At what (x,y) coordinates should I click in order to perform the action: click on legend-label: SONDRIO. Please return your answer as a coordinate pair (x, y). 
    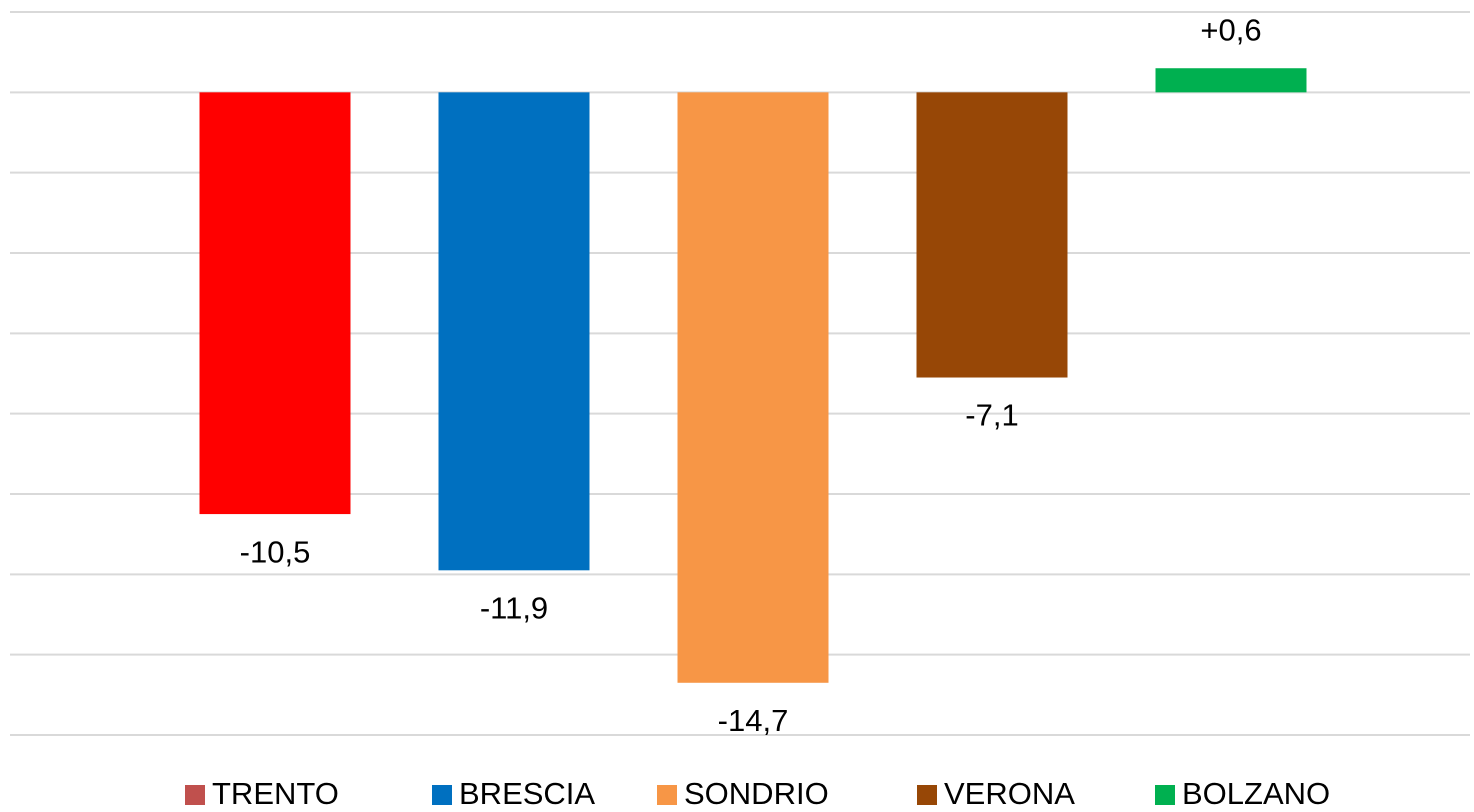
    Looking at the image, I should click on (756, 793).